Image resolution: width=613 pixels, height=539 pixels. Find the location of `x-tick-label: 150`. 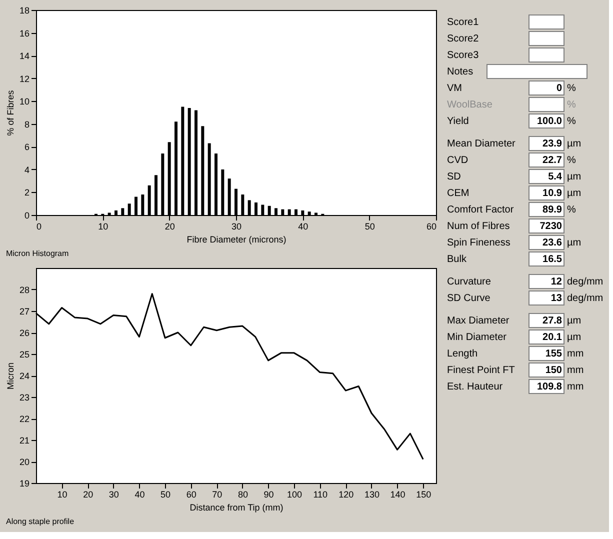

x-tick-label: 150 is located at coordinates (424, 495).